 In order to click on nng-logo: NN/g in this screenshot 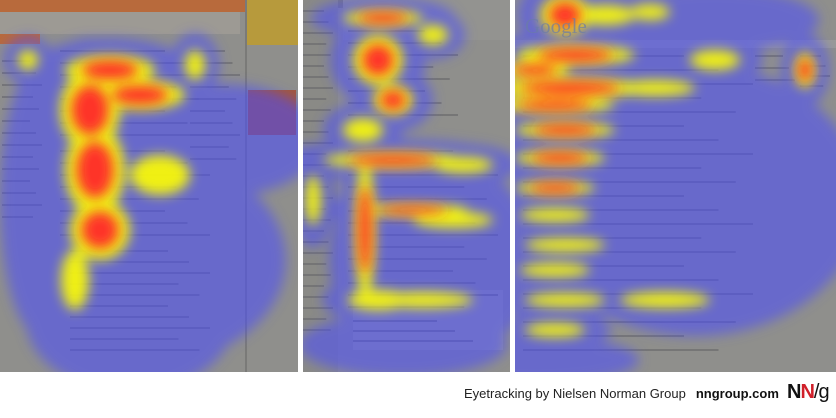, I will do `click(808, 392)`.